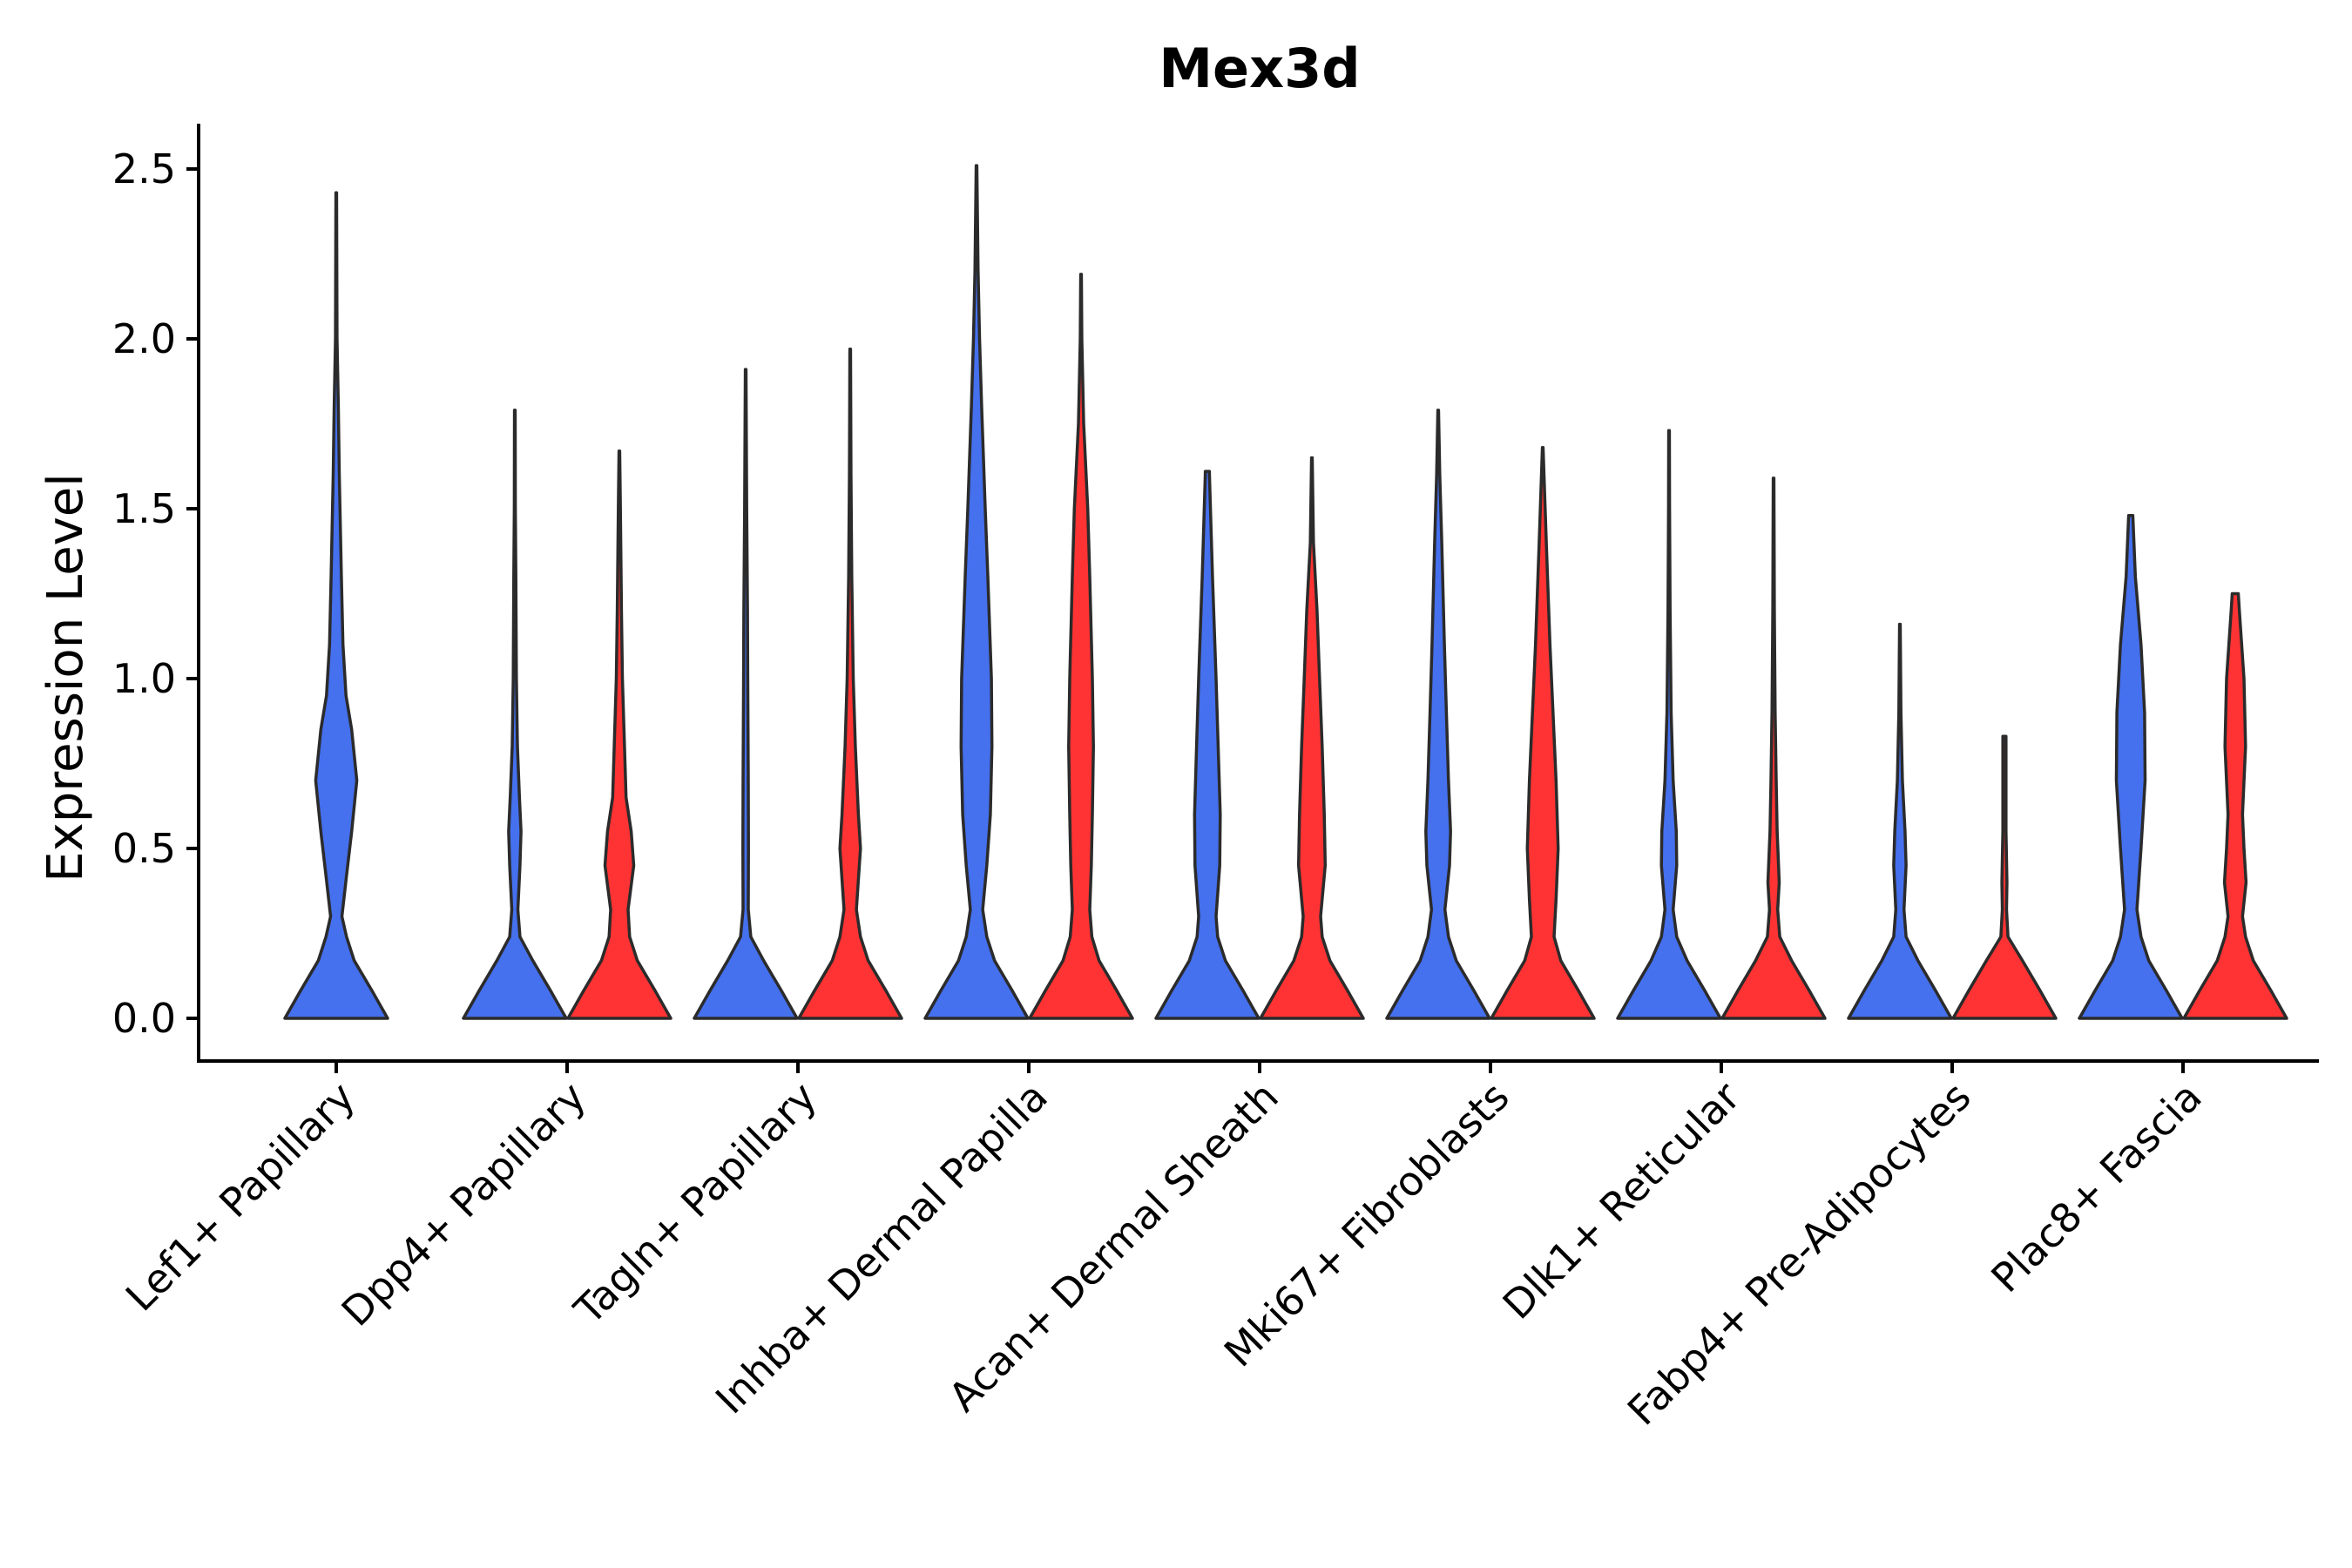 The height and width of the screenshot is (1568, 2352). I want to click on violin-red-inhba-dermal-papilla, so click(1081, 646).